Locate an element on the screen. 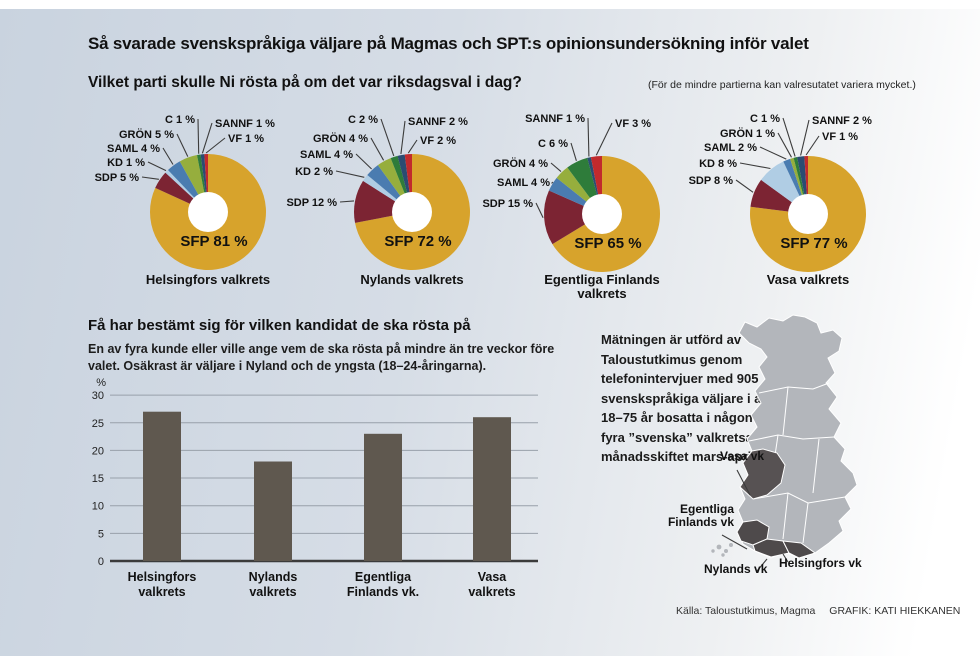 This screenshot has width=980, height=656. pie-label-sdp: SDP 5 % is located at coordinates (117, 178).